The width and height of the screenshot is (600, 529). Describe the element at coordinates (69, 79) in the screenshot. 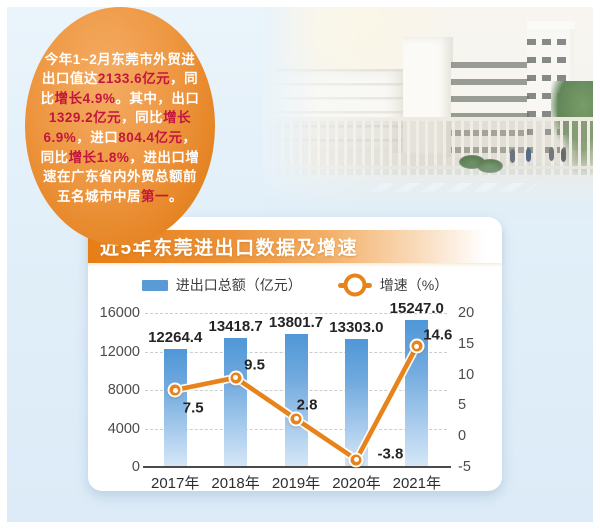

I see `bubble-text-segment: 出口值达` at that location.